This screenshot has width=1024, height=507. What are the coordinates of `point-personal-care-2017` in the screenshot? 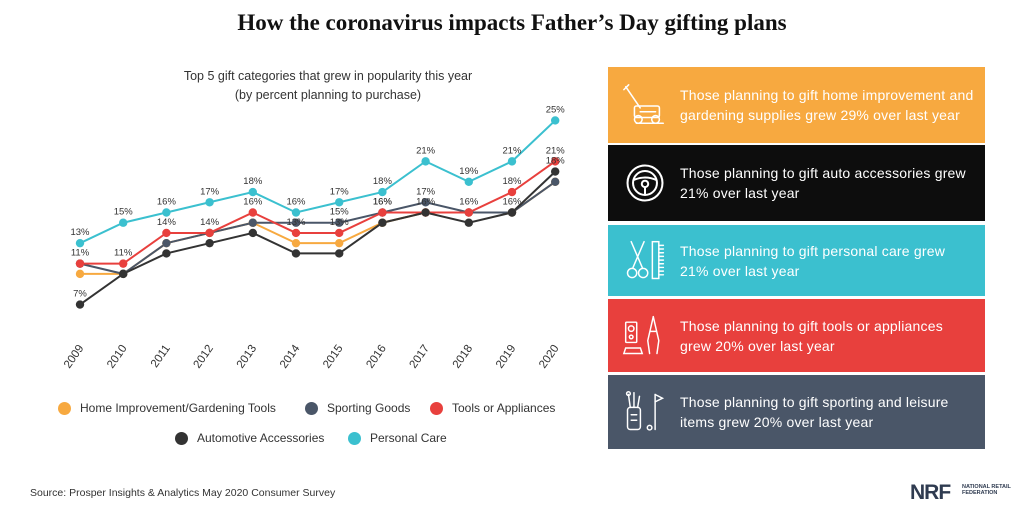 It's located at (425, 161).